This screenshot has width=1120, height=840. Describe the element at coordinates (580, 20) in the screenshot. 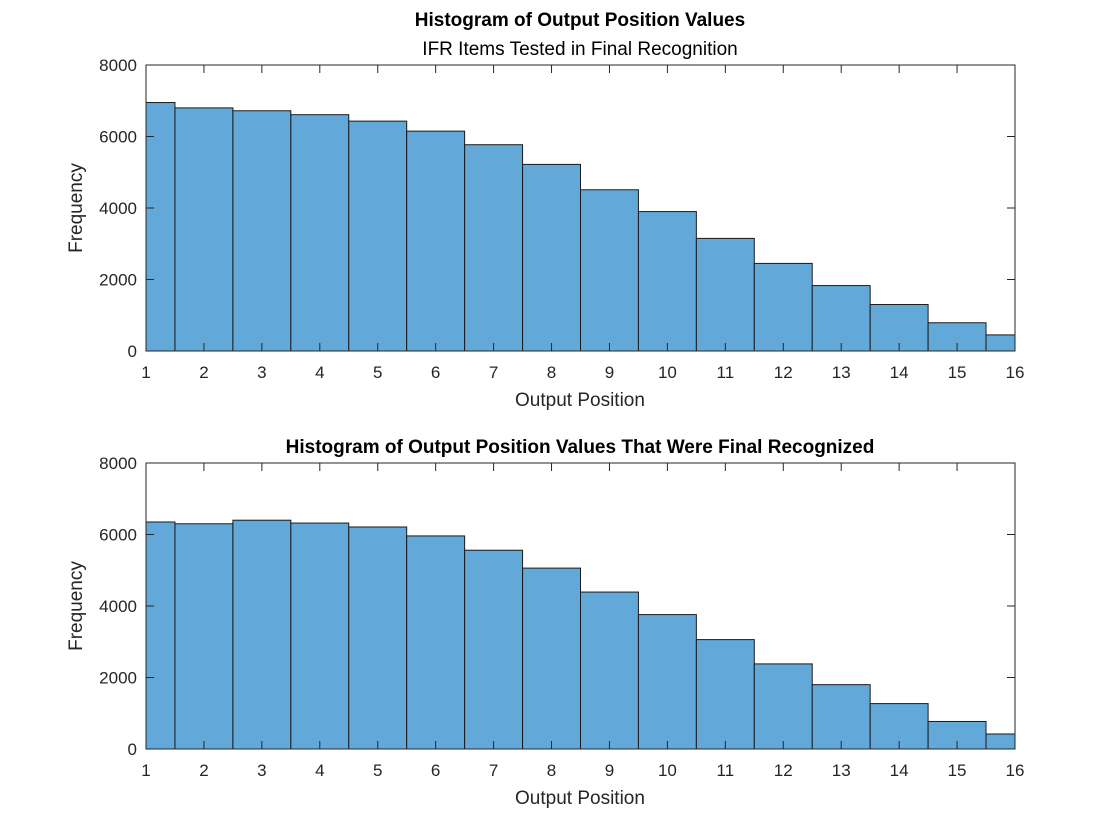

I see `chart-title: Histogram of Output Position Values` at that location.